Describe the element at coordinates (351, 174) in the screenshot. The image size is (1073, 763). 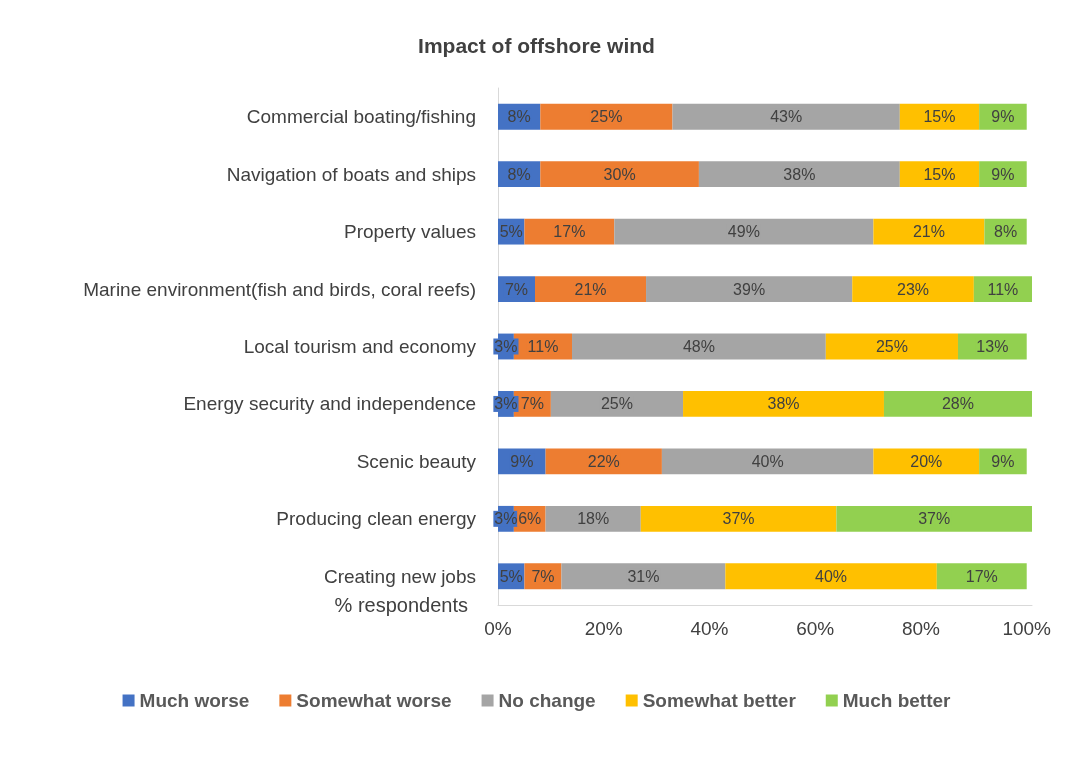
I see `y-tick-label: Navigation of boats and ships` at that location.